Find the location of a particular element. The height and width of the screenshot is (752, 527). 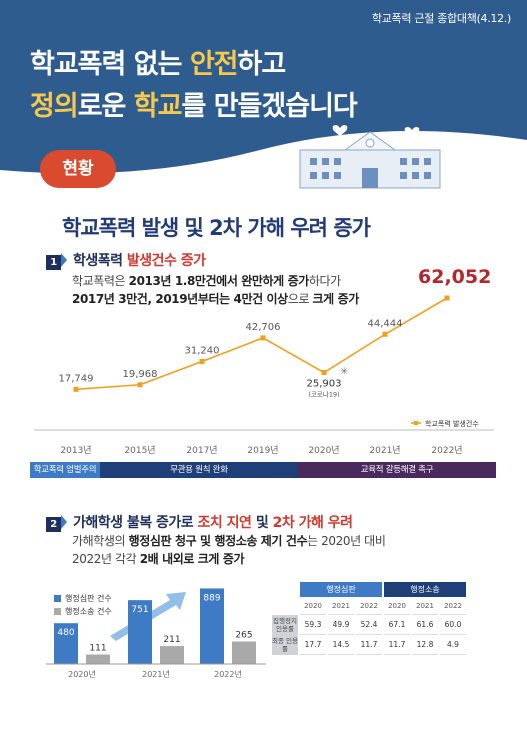

headline: 학교폭력 없는 안전하고 정의로운 학교를 만들겠습니다 is located at coordinates (194, 85).